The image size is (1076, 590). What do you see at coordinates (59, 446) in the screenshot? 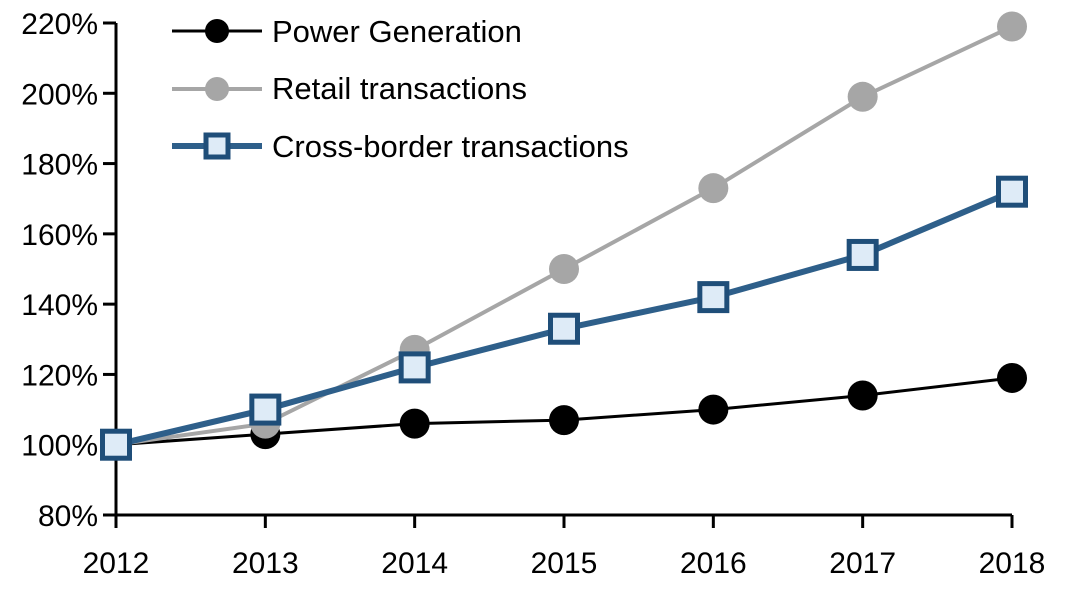
I see `y-axis-tick-label: 100%` at bounding box center [59, 446].